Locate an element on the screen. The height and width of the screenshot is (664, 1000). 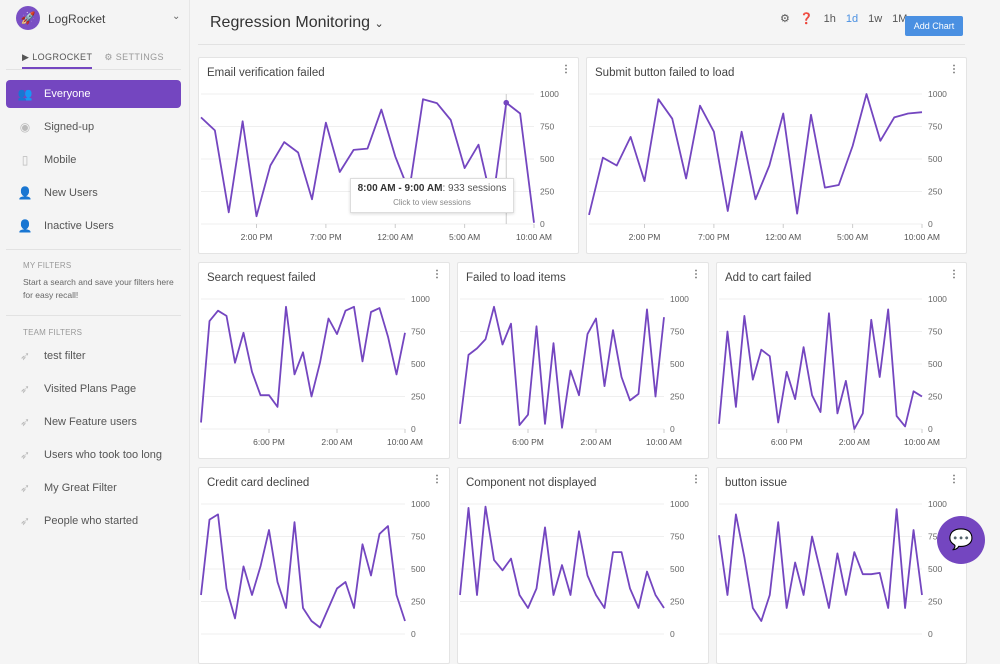
chart-title: Credit card declined is located at coordinates (258, 483).